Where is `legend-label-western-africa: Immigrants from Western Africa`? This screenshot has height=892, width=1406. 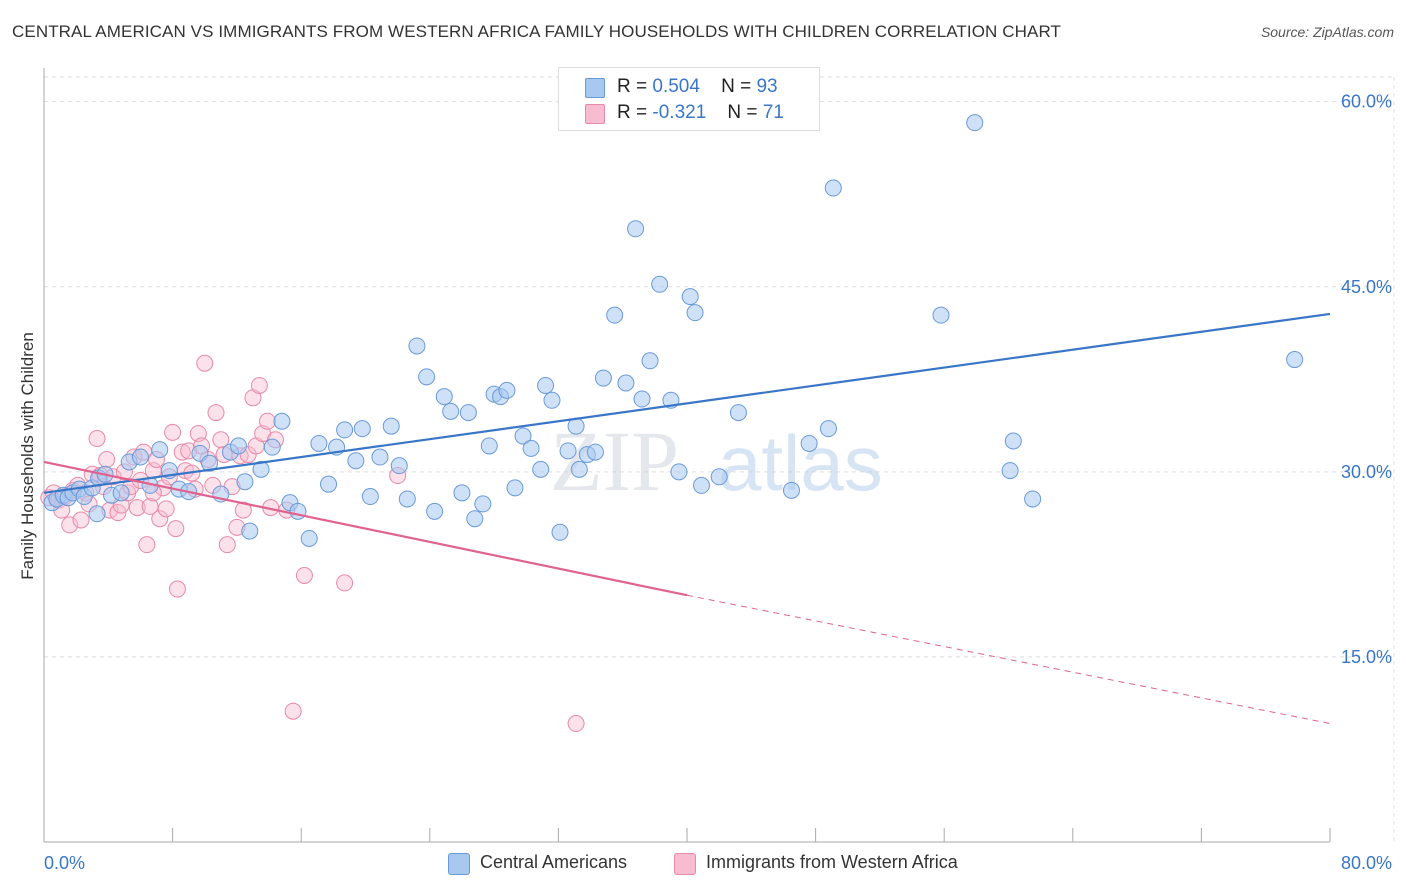
legend-label-western-africa: Immigrants from Western Africa is located at coordinates (832, 862).